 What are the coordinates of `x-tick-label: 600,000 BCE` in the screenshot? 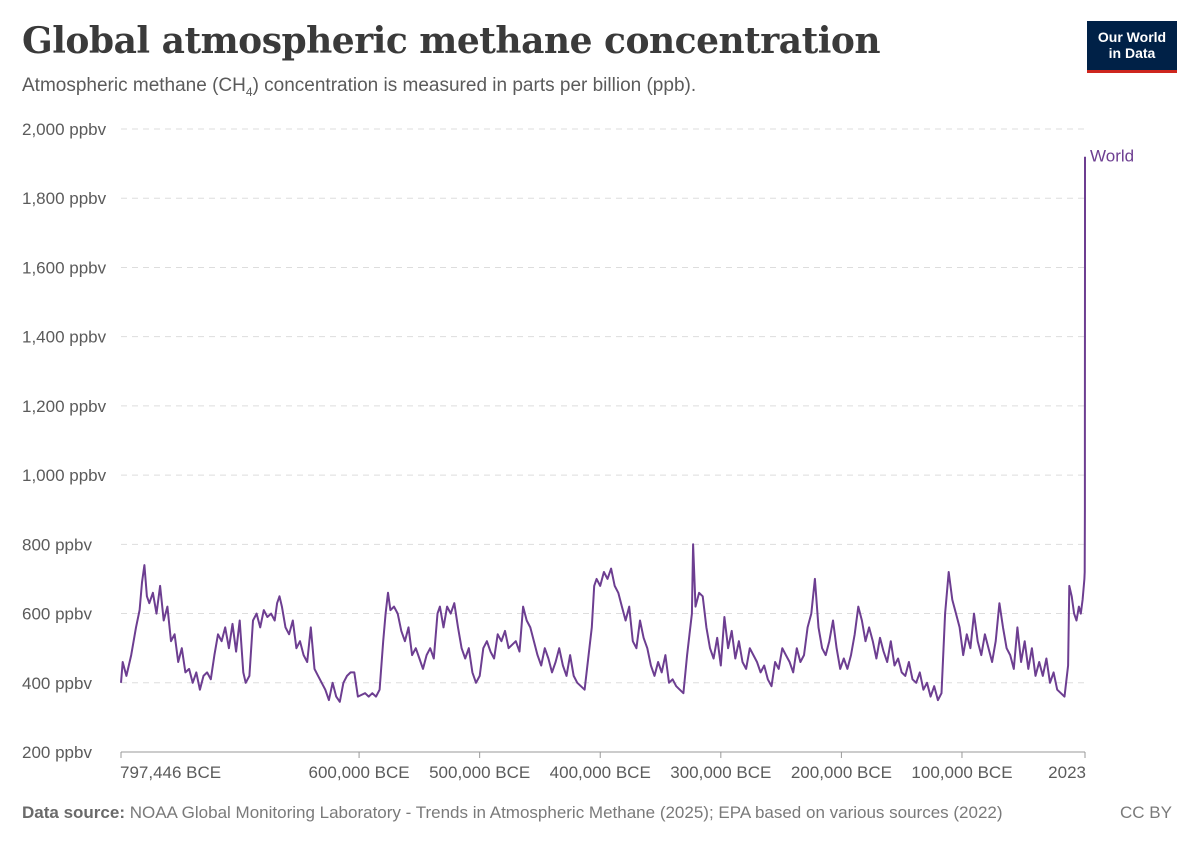 It's located at (359, 772).